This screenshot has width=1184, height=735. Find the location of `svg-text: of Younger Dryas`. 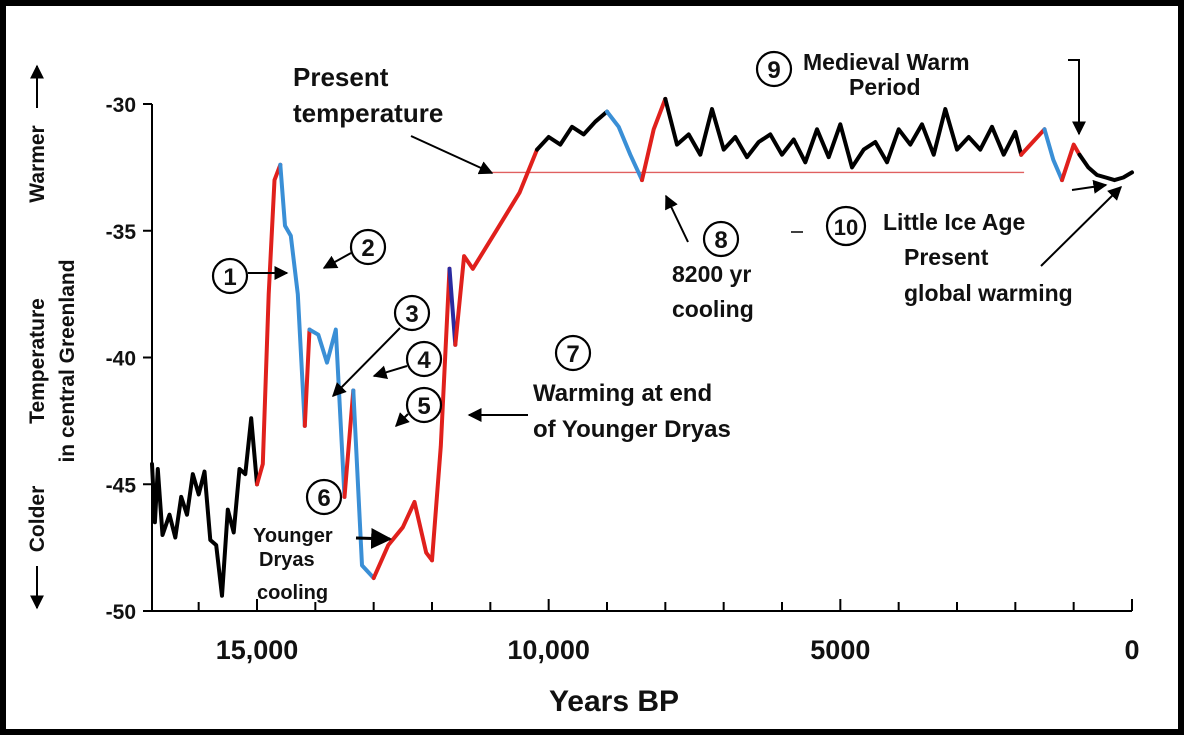

svg-text: of Younger Dryas is located at coordinates (632, 429).